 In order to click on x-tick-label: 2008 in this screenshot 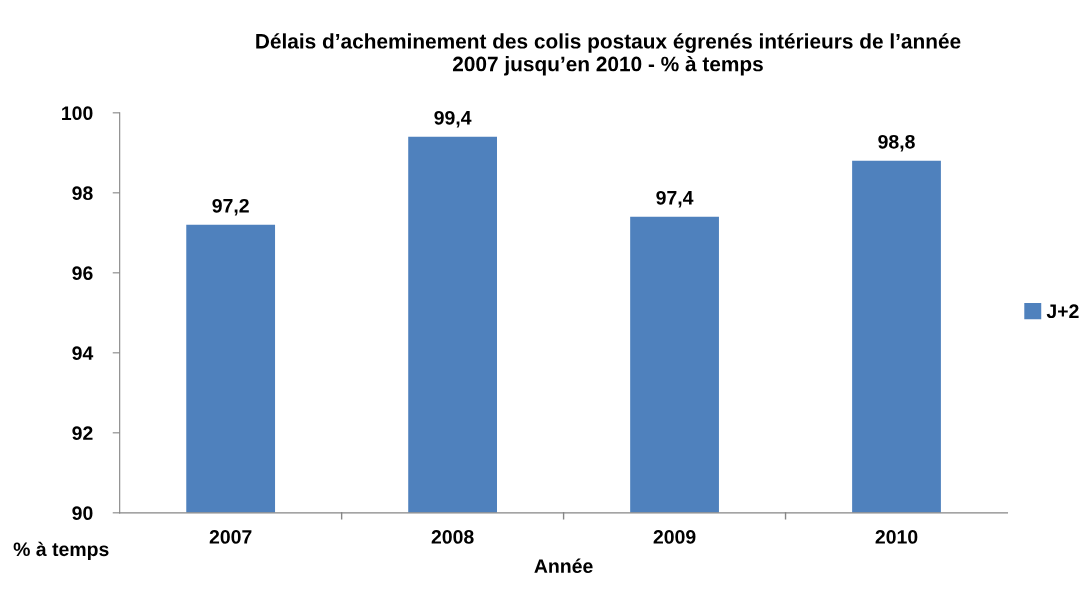, I will do `click(452, 537)`.